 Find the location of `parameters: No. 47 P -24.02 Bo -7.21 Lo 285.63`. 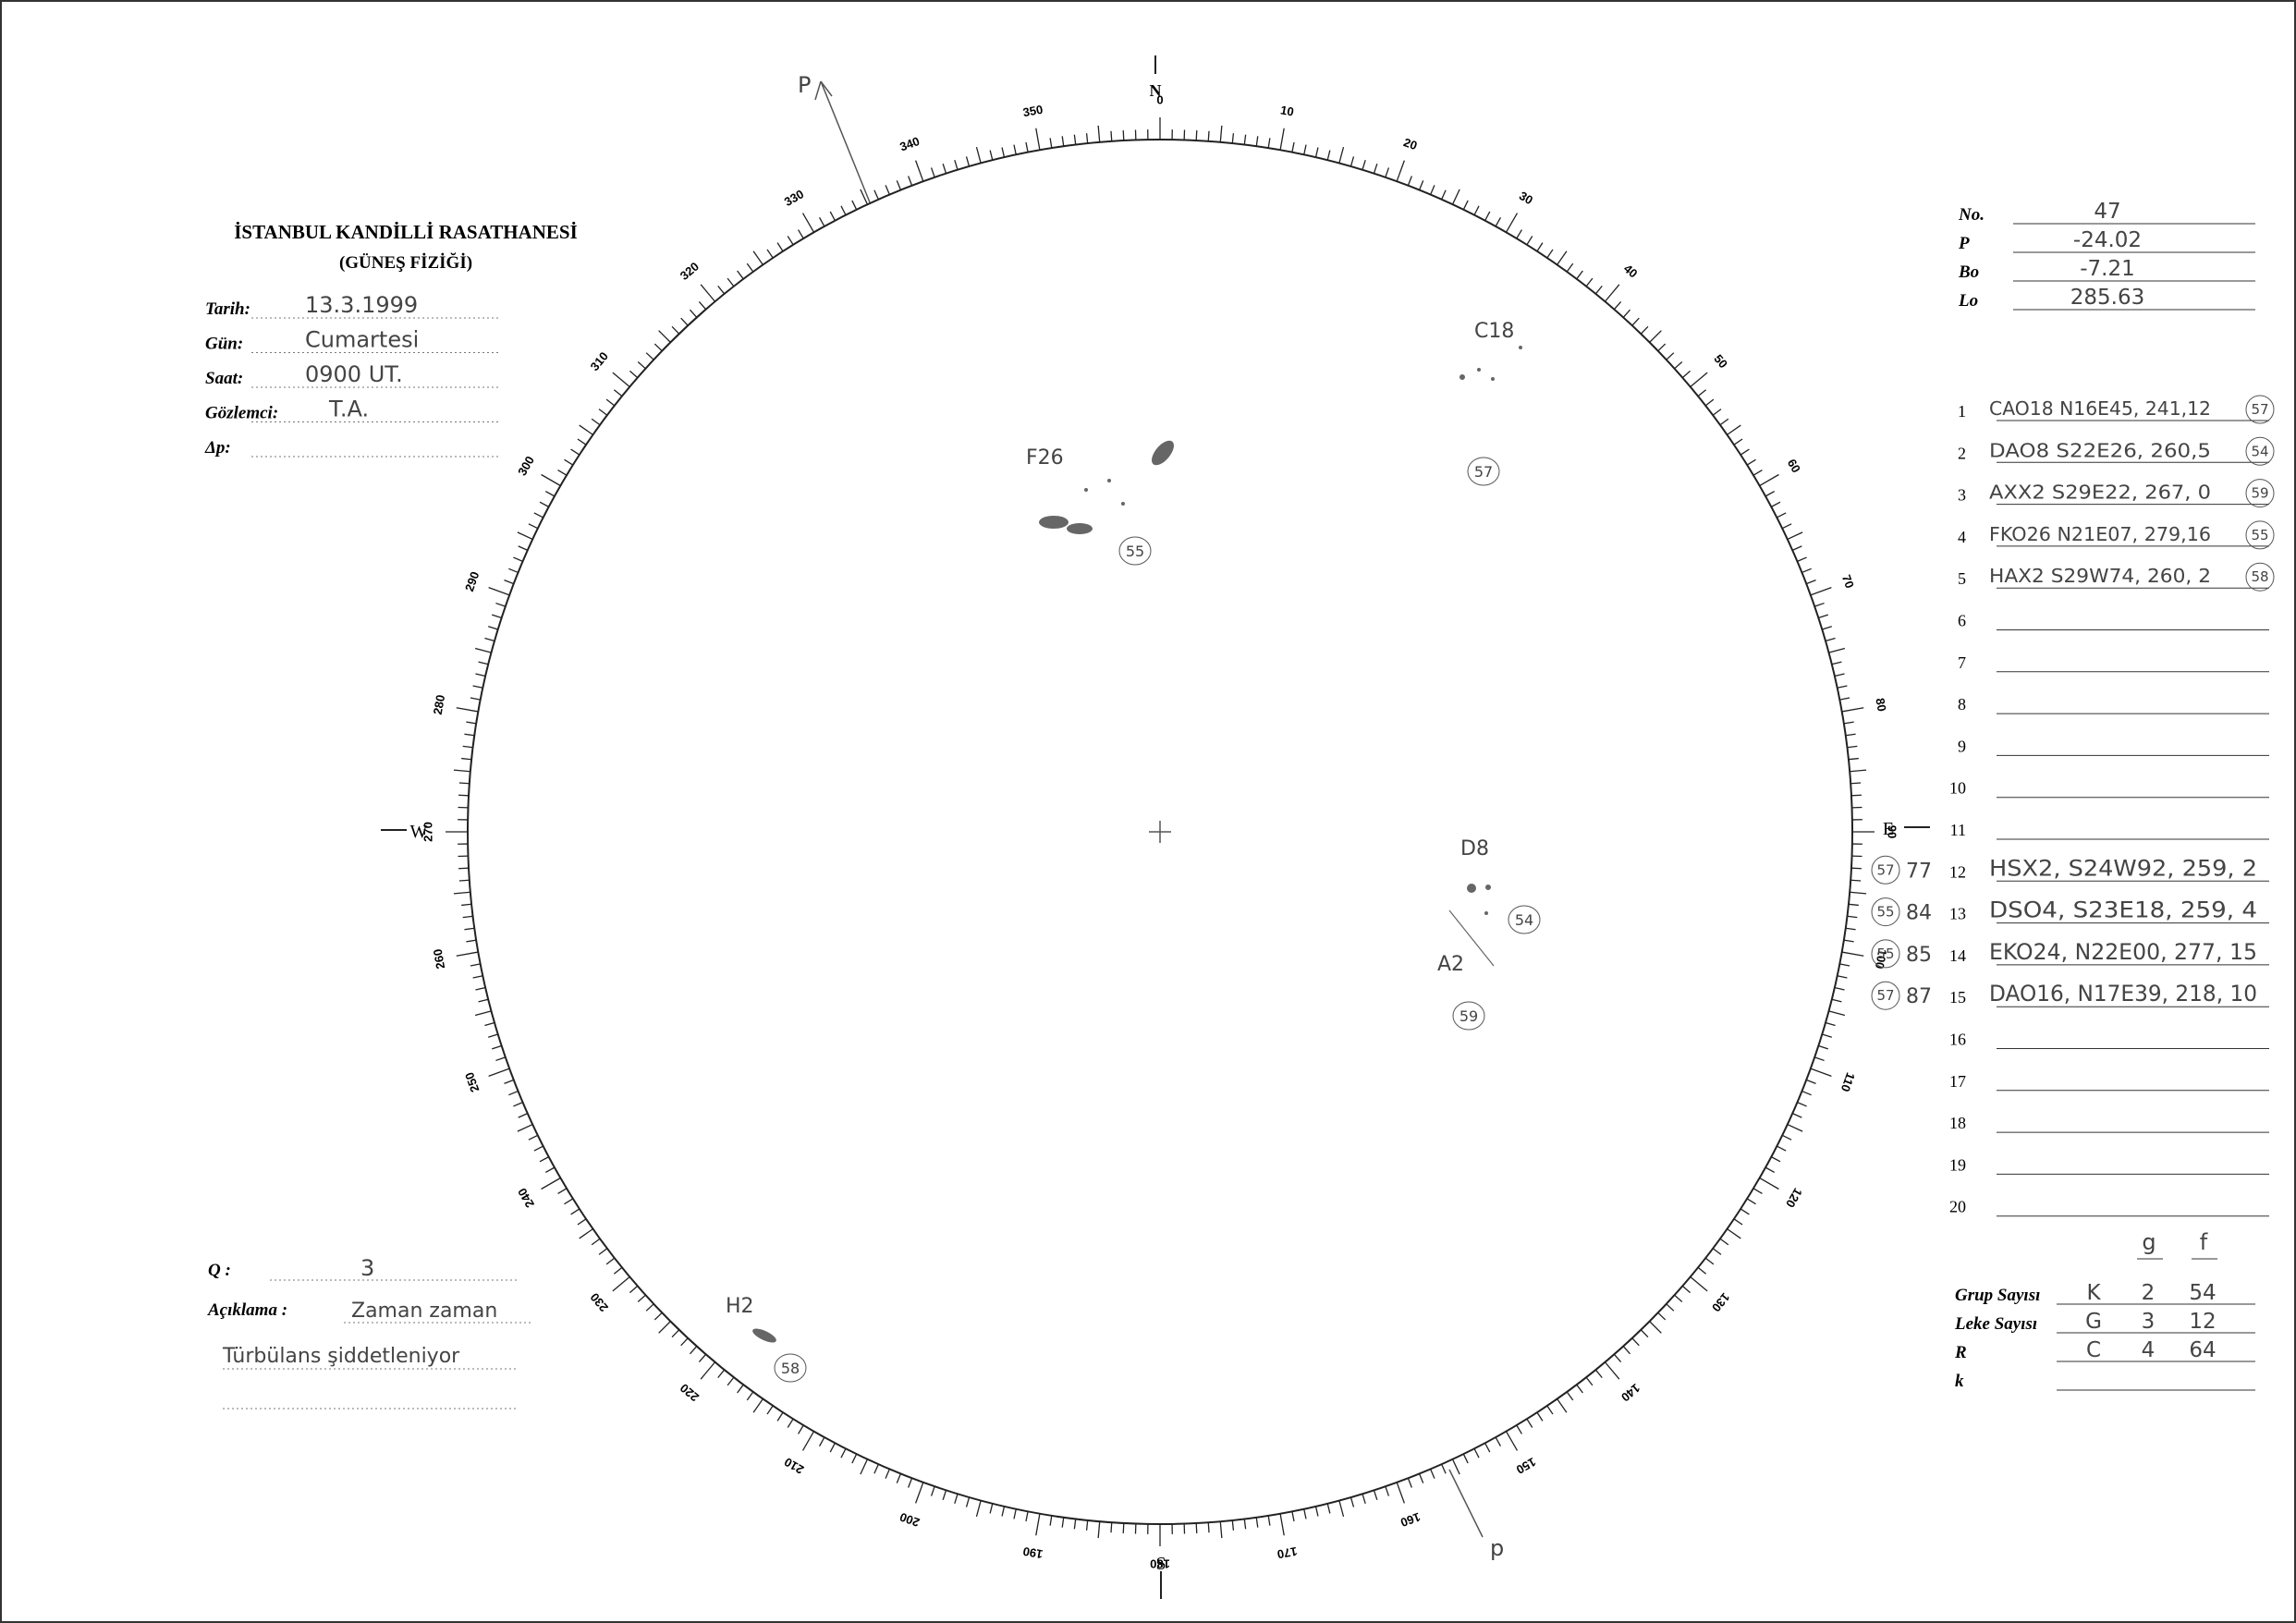

parameters: No. 47 P -24.02 Bo -7.21 Lo 285.63 is located at coordinates (2107, 256).